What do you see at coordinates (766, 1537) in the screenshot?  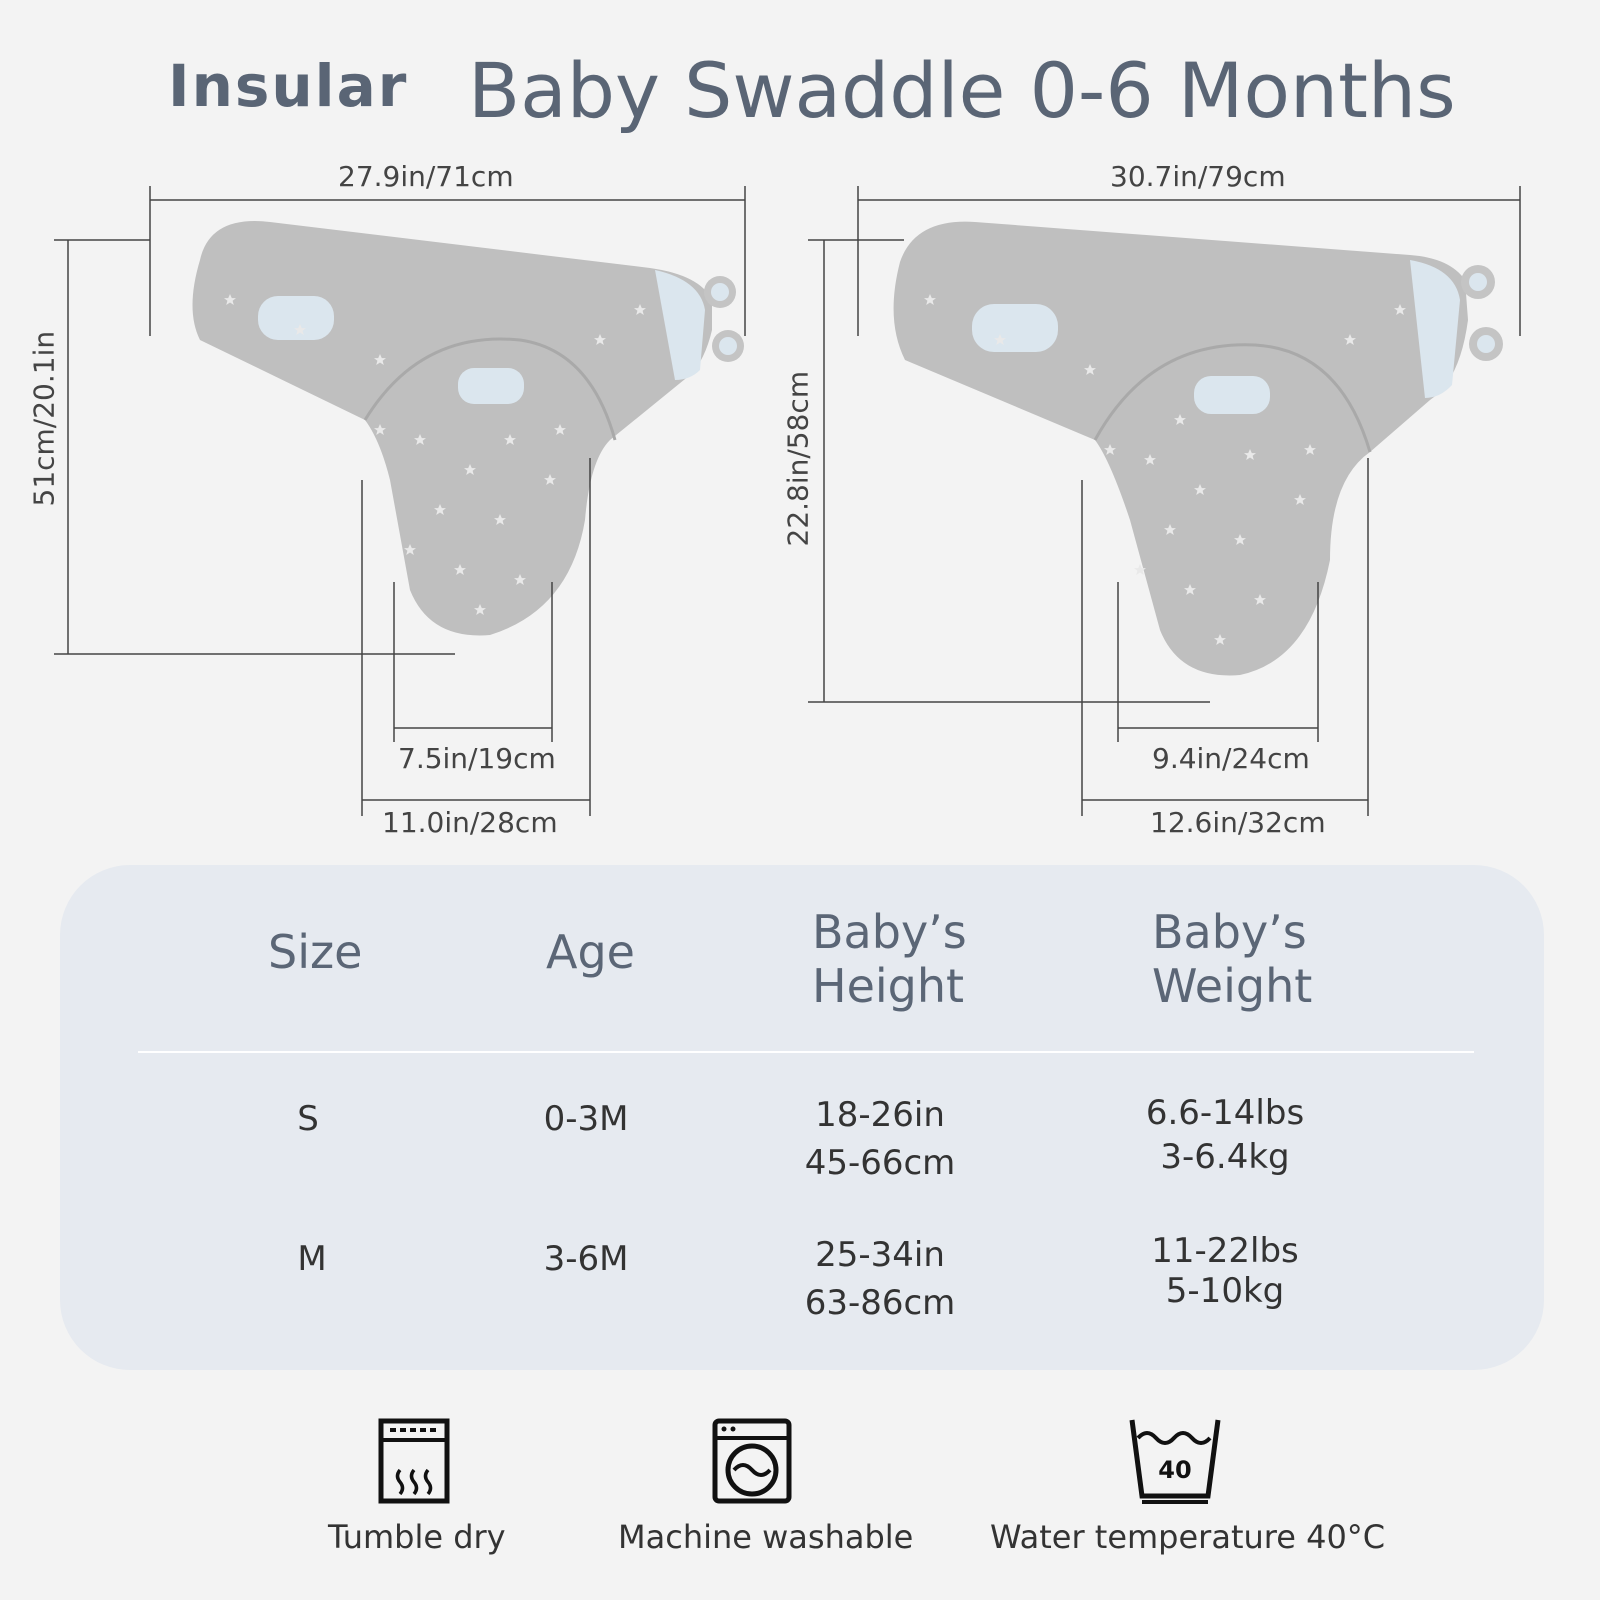 I see `machine-washable-label: Machine washable` at bounding box center [766, 1537].